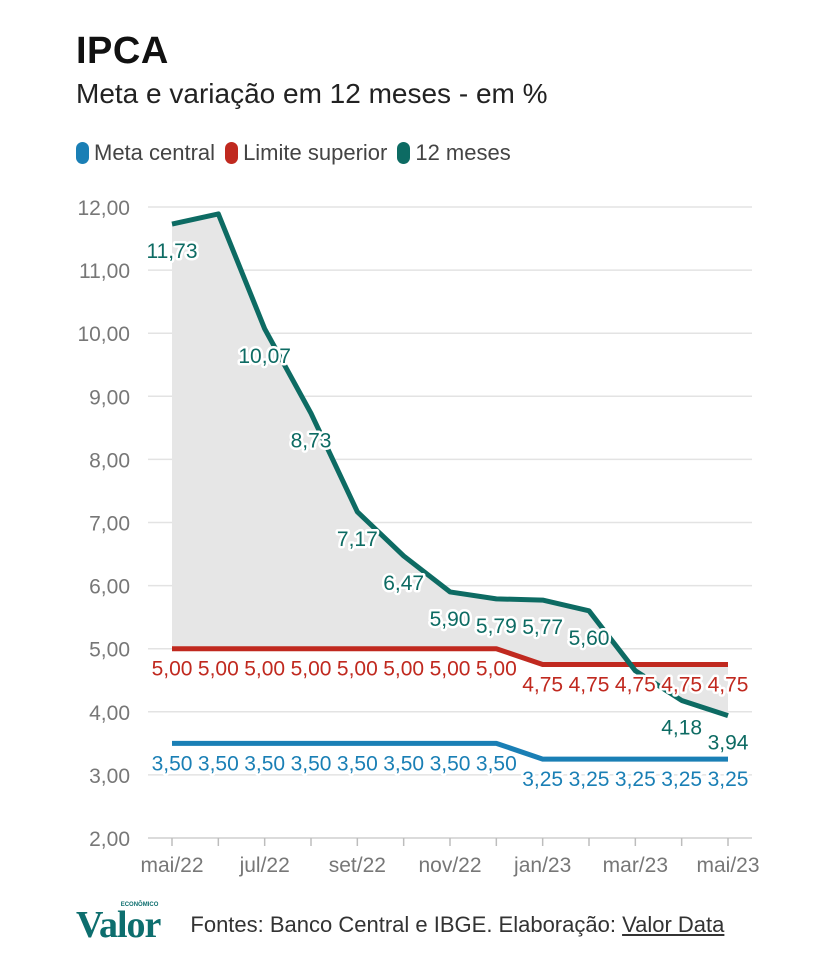  What do you see at coordinates (635, 865) in the screenshot?
I see `x-tick-label: mar/23` at bounding box center [635, 865].